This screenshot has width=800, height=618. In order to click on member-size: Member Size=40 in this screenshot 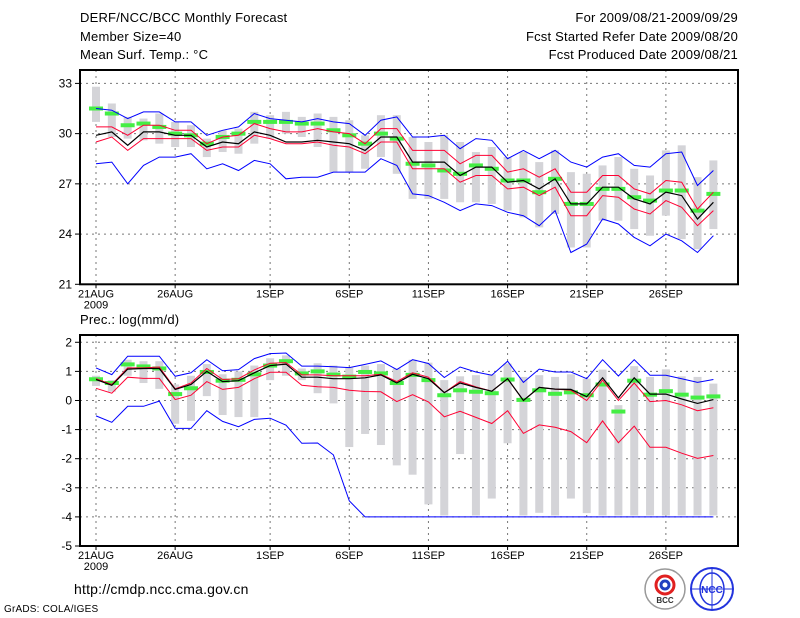, I will do `click(131, 36)`.